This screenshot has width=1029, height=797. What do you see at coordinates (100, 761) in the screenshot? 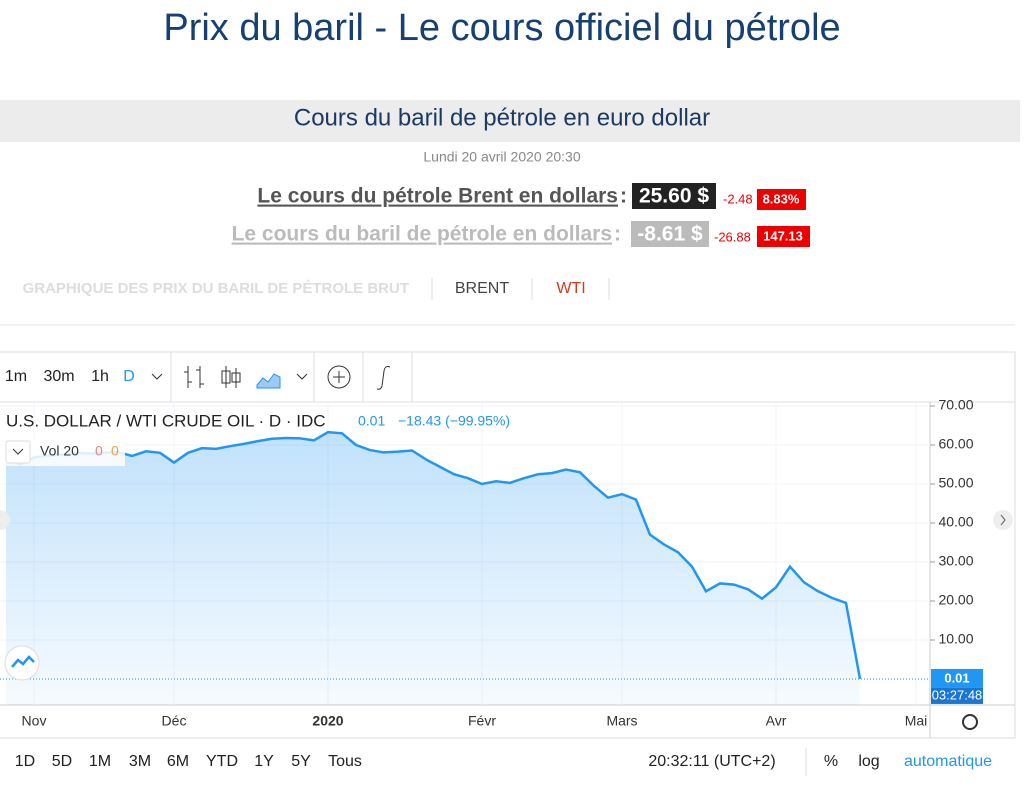
I see `range-button: 1M` at bounding box center [100, 761].